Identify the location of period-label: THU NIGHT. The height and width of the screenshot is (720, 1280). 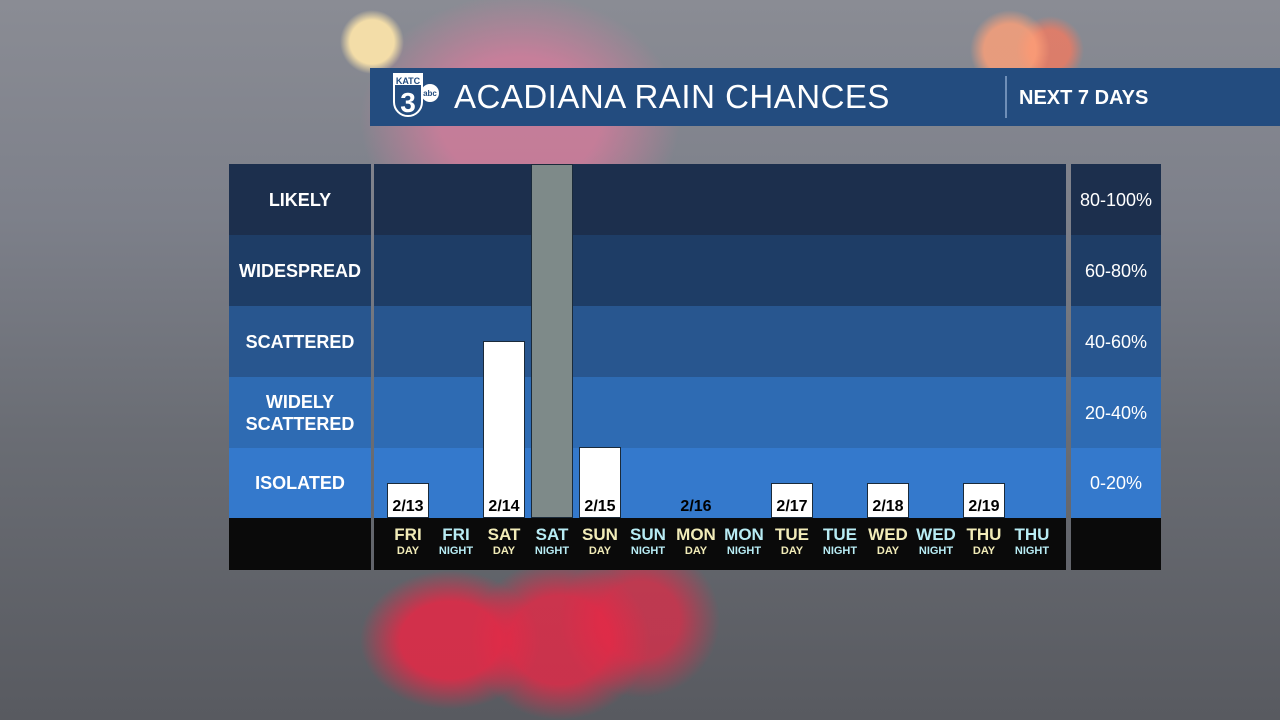
(1032, 542).